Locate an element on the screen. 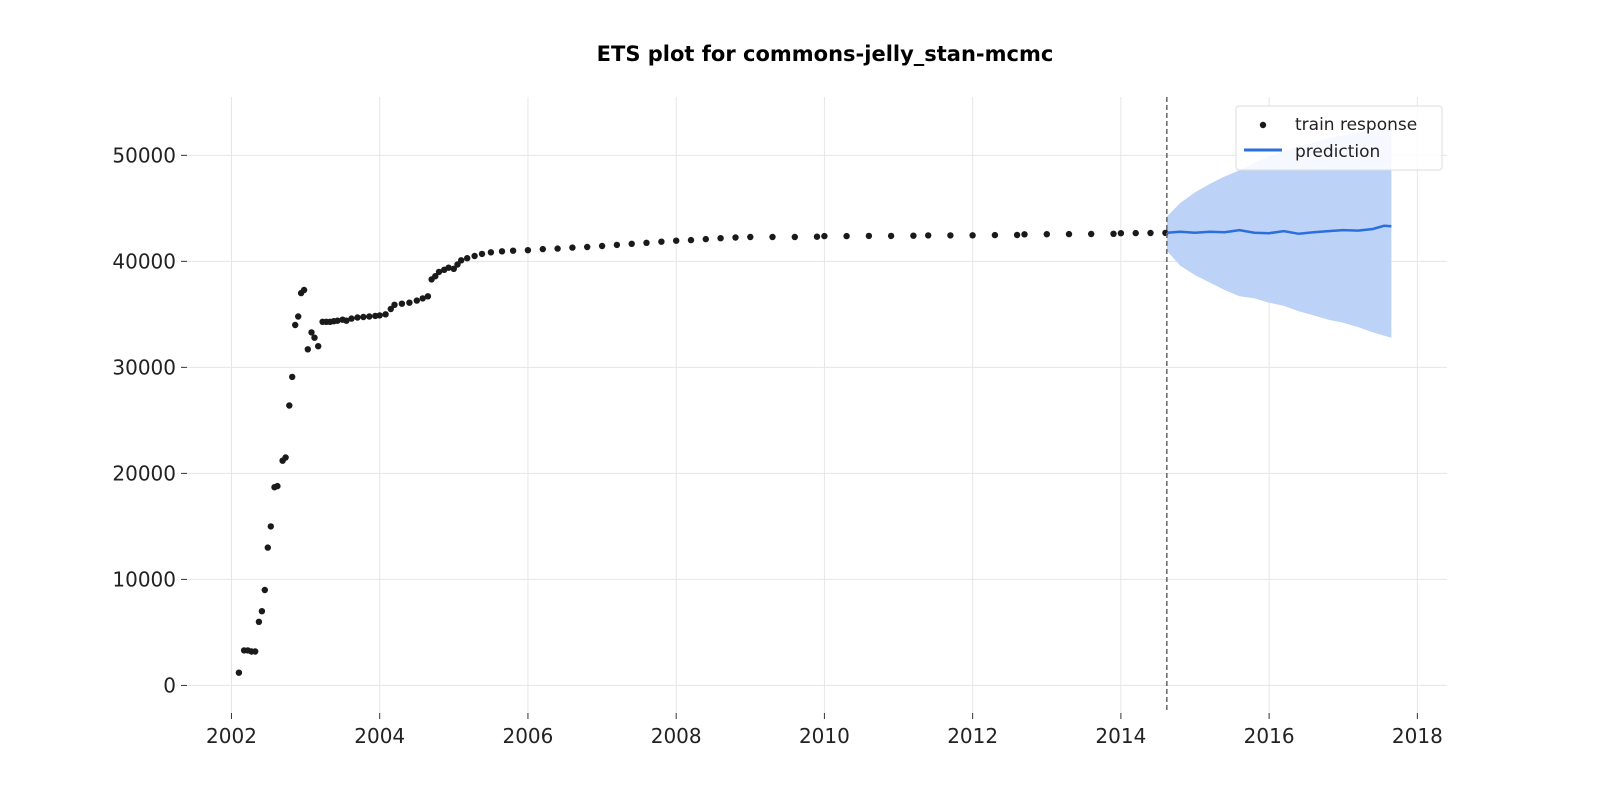 This screenshot has width=1600, height=800. x-tick-label: 2014 is located at coordinates (1120, 736).